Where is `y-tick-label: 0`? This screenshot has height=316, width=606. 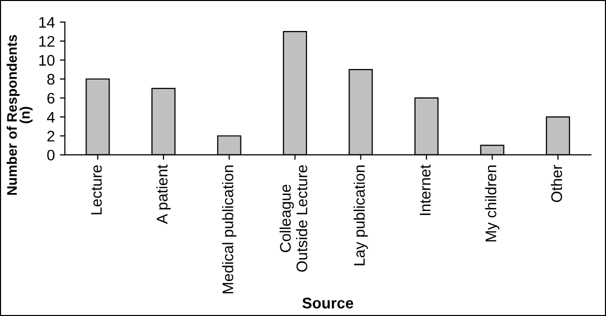 y-tick-label: 0 is located at coordinates (51, 155).